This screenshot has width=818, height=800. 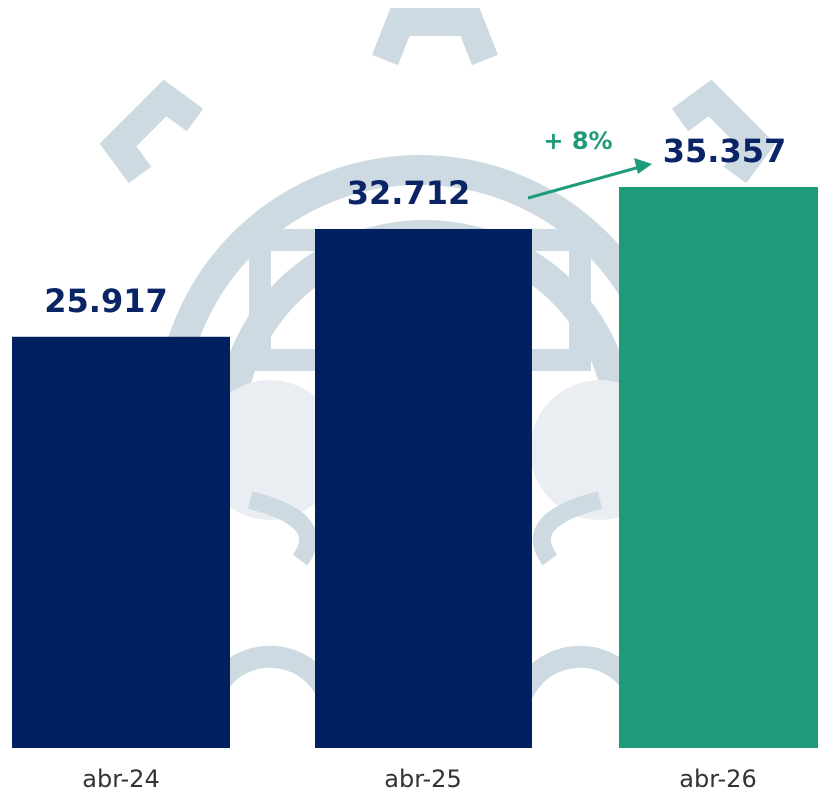 What do you see at coordinates (121, 542) in the screenshot?
I see `bar` at bounding box center [121, 542].